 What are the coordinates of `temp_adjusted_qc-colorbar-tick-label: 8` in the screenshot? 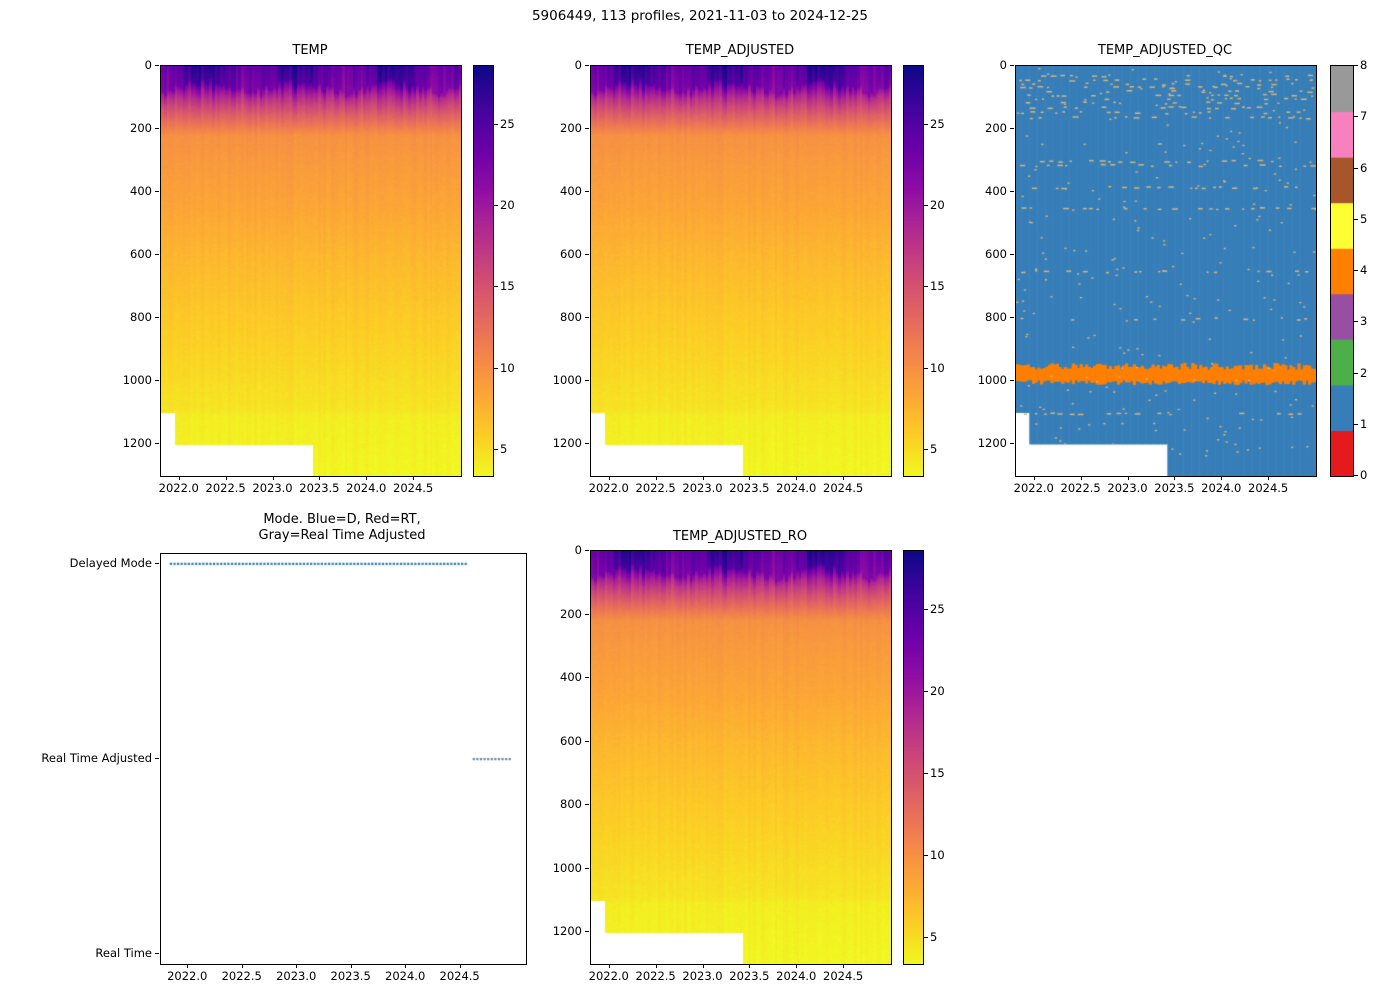 It's located at (1364, 65).